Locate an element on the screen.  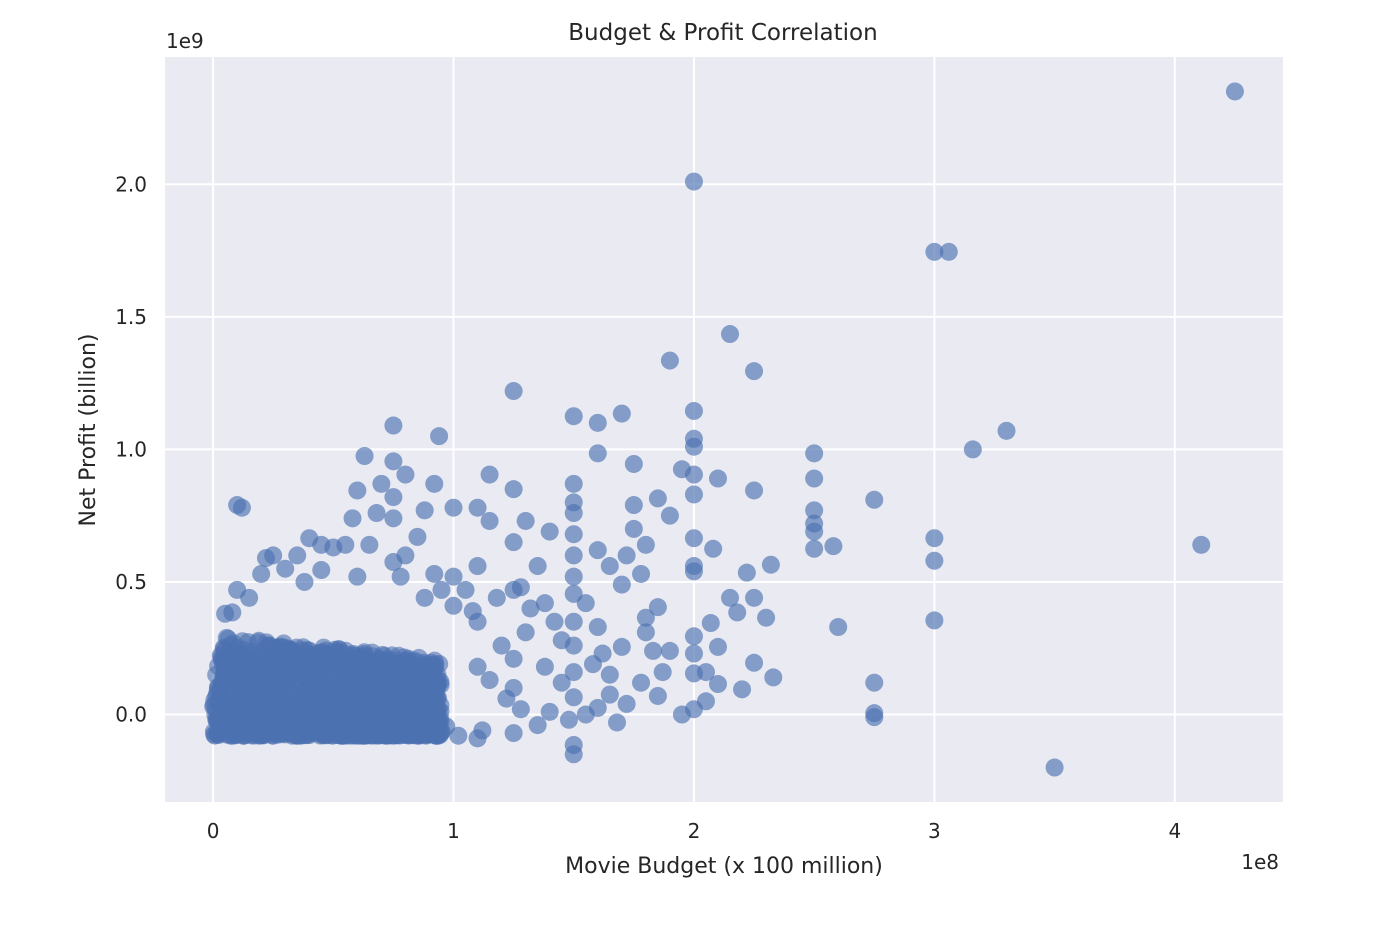
x-tick-label: 4 is located at coordinates (1174, 831).